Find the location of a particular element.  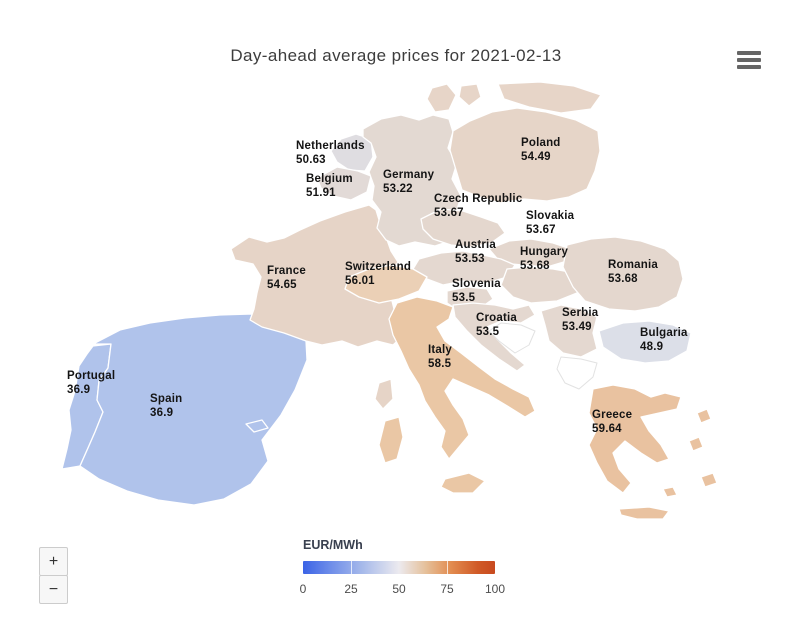

legend-gradient-bar is located at coordinates (399, 567).